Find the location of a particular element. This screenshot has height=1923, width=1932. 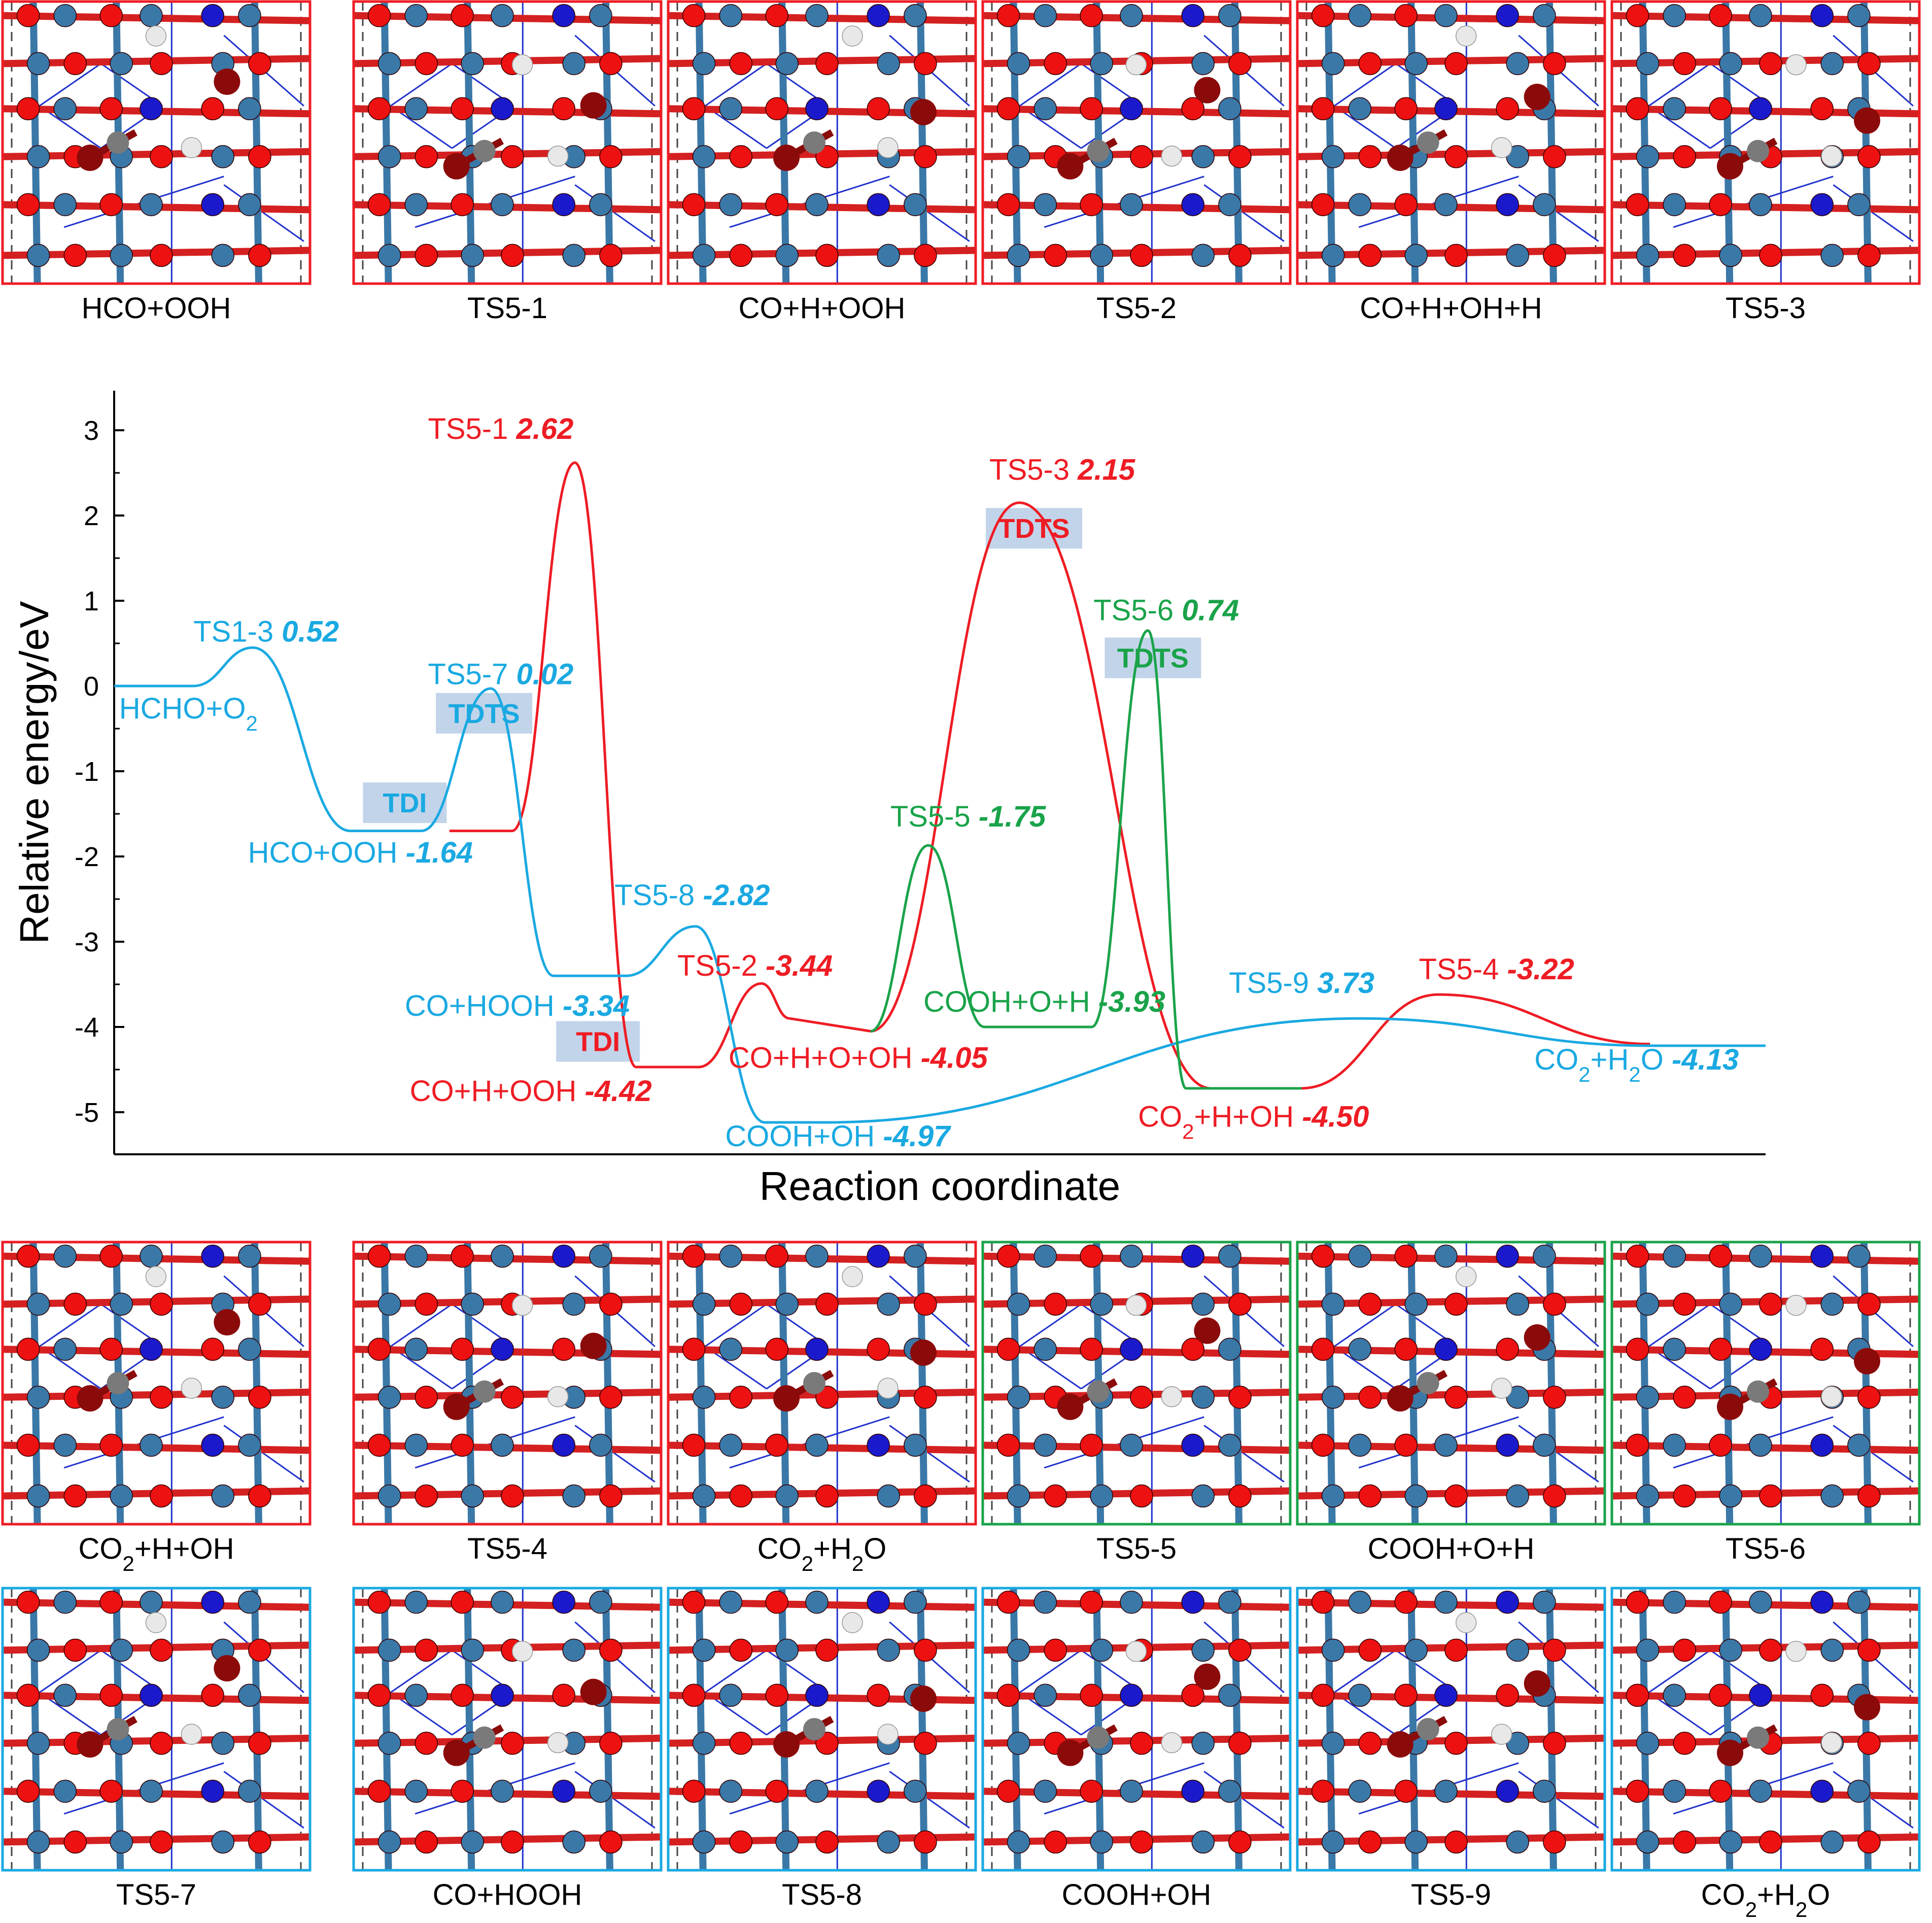

panel-label: CO+H+OOH is located at coordinates (822, 309).